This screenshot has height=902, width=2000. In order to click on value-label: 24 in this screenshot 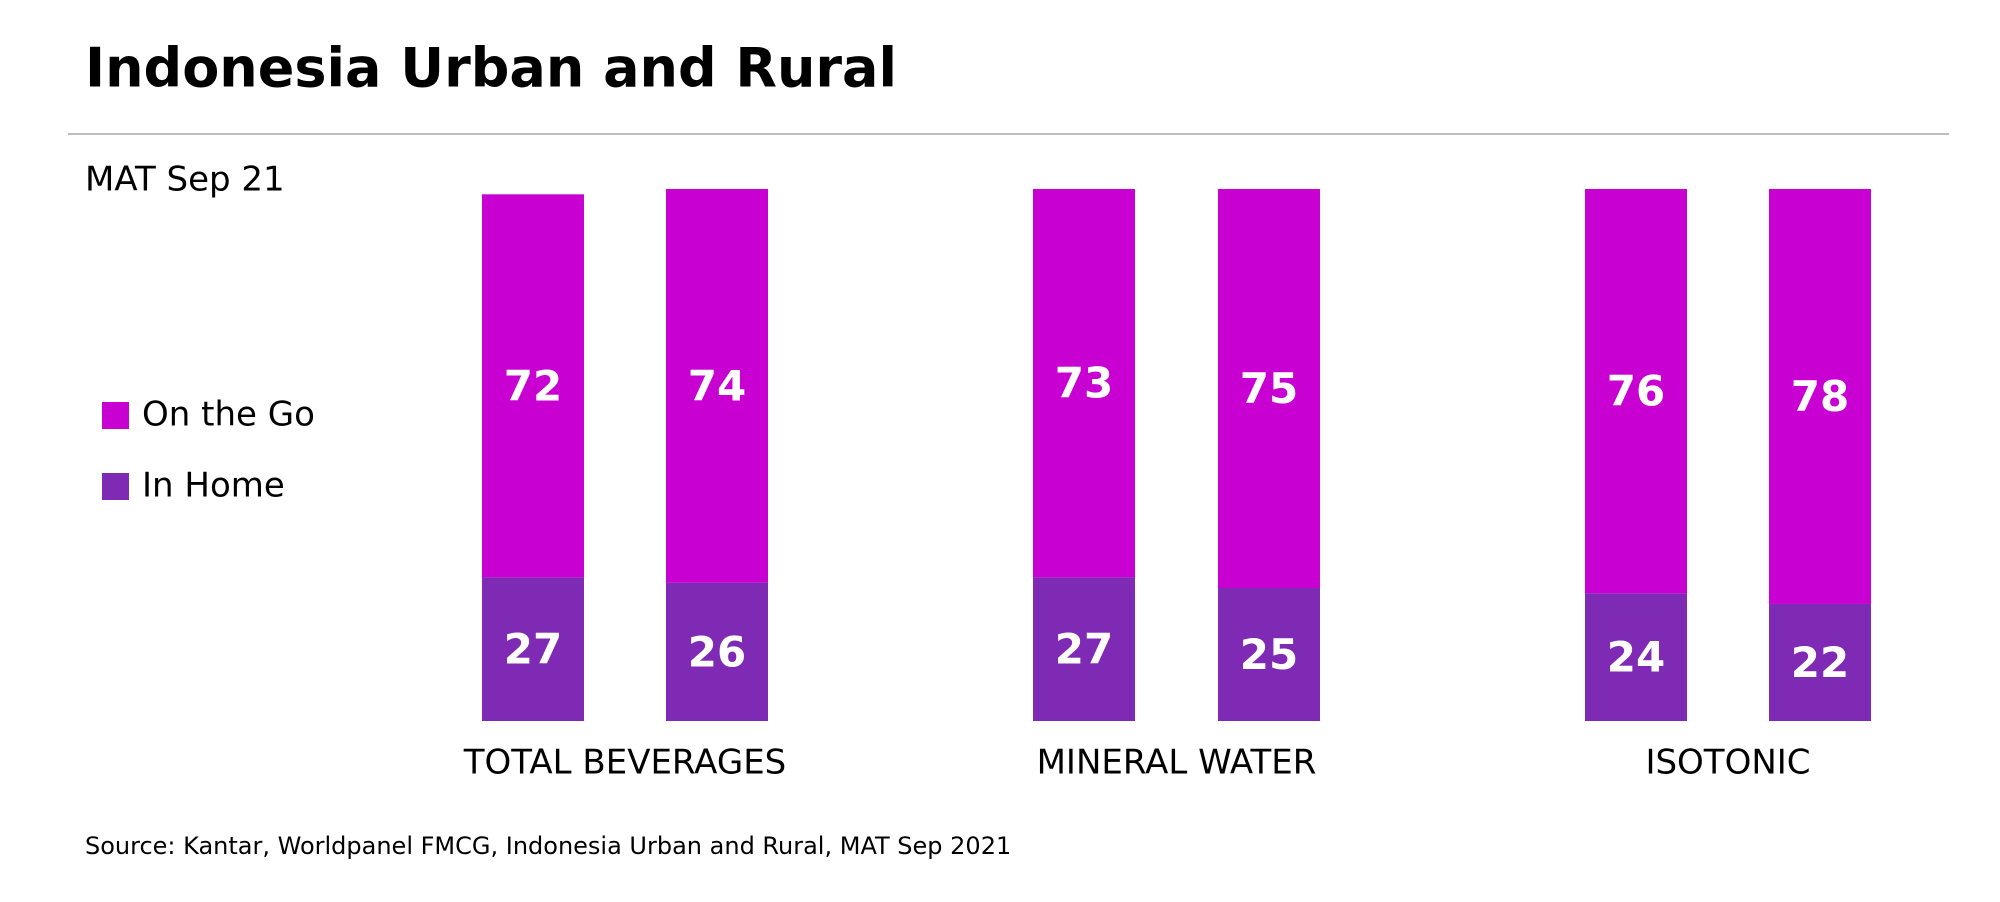, I will do `click(1636, 657)`.